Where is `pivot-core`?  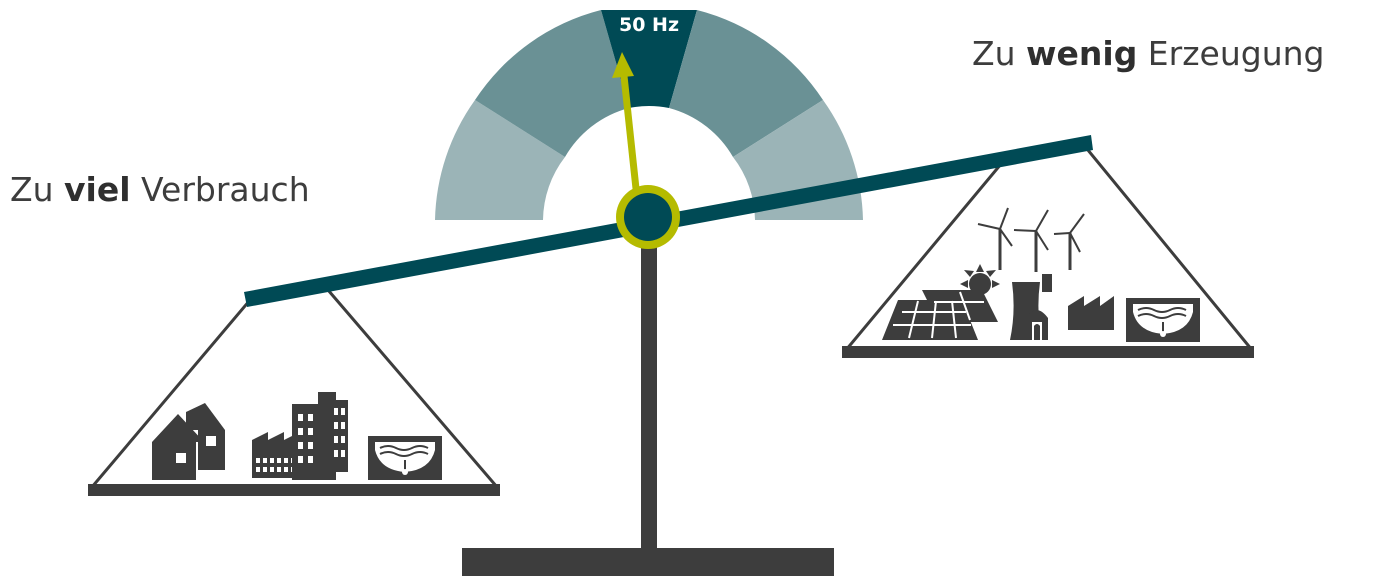
pivot-core is located at coordinates (648, 217).